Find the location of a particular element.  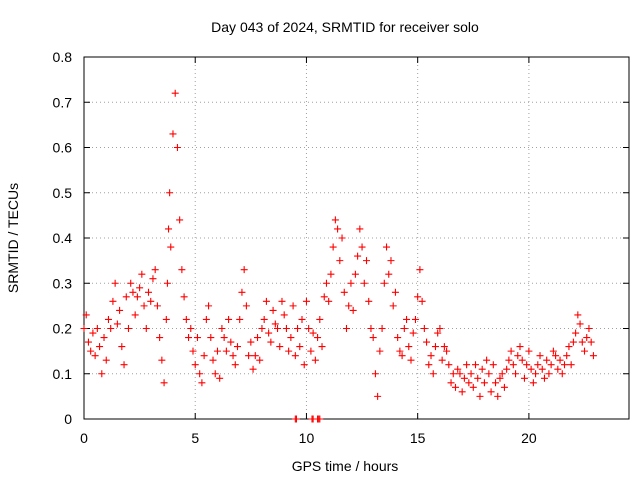

x-tick-label: 10 is located at coordinates (307, 438).